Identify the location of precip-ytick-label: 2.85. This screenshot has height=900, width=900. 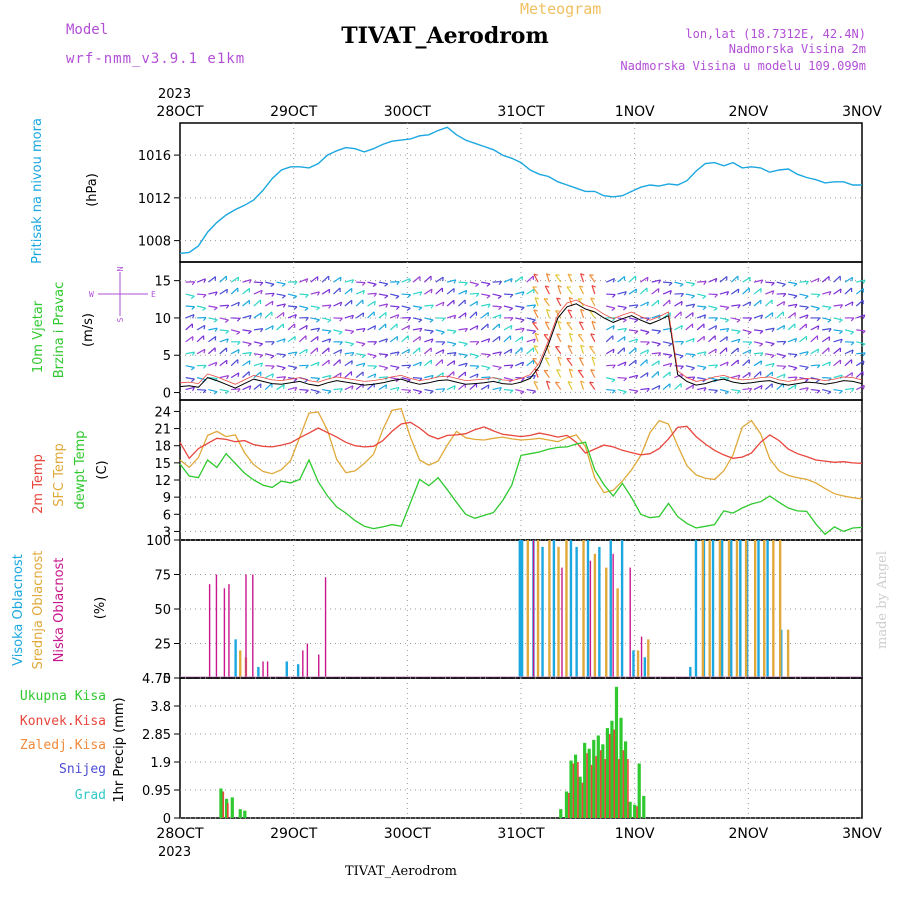
(156, 735).